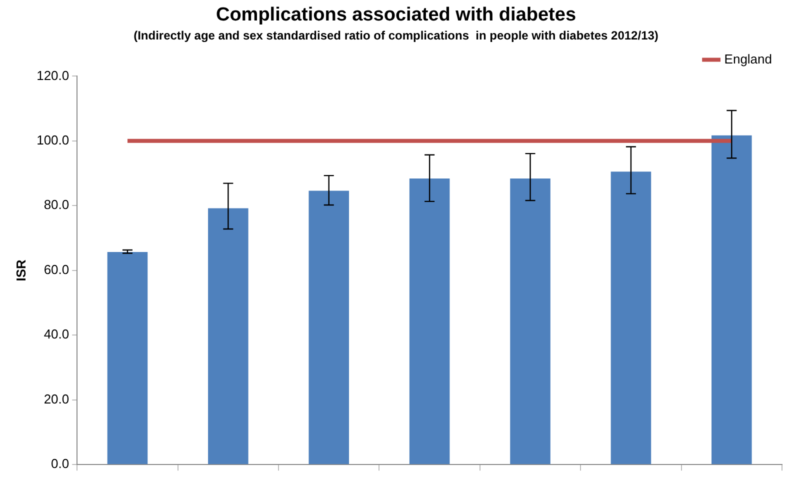 The height and width of the screenshot is (491, 794). Describe the element at coordinates (748, 58) in the screenshot. I see `legend-label: England` at that location.